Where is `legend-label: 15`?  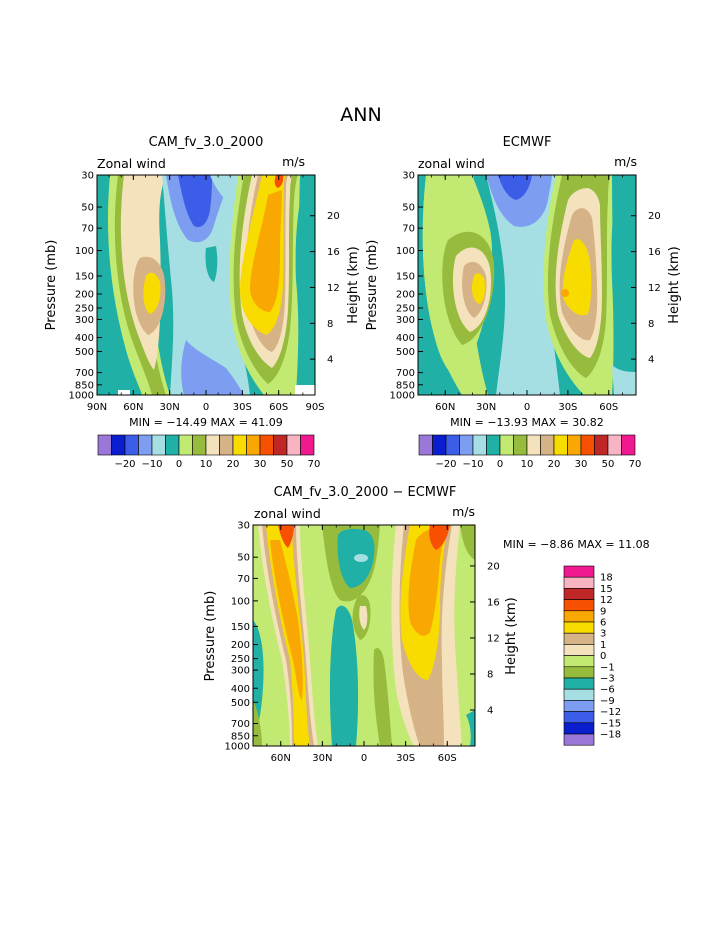
legend-label: 15 is located at coordinates (606, 589).